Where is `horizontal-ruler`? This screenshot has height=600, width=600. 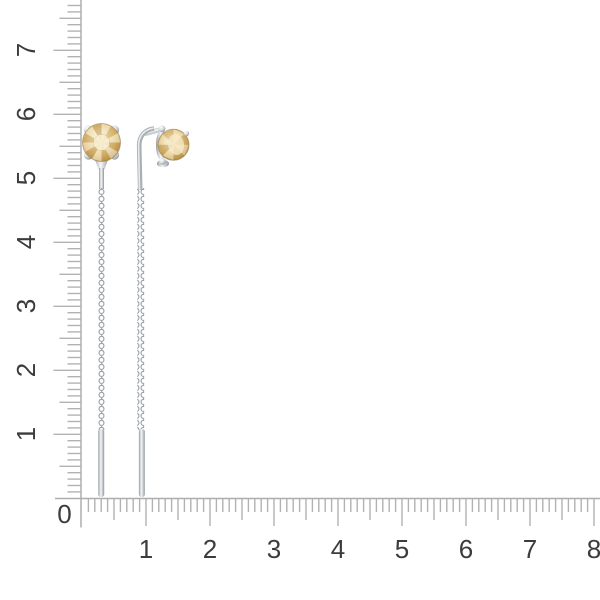 horizontal-ruler is located at coordinates (327, 511).